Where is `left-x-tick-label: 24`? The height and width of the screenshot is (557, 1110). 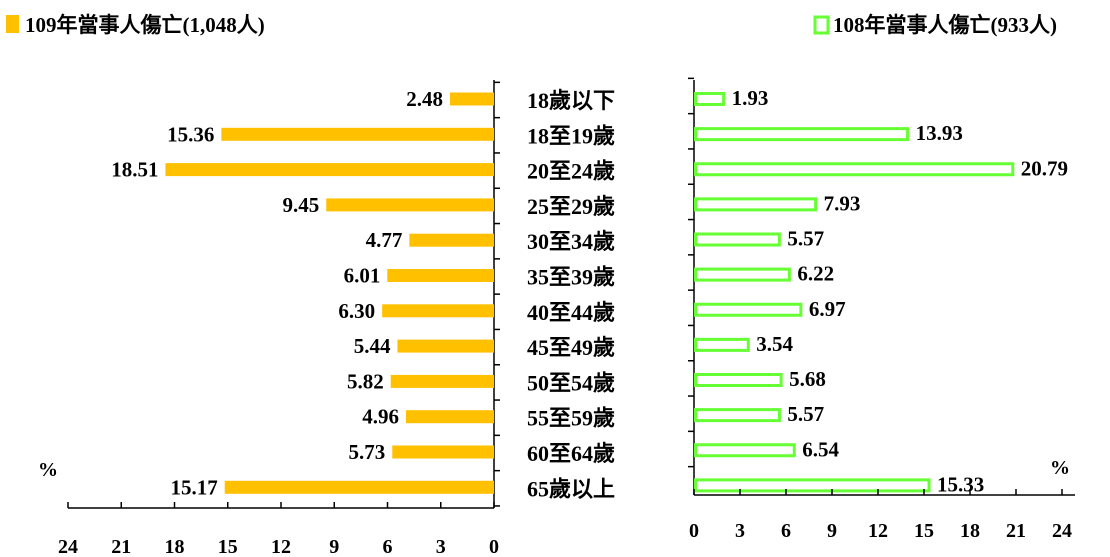
left-x-tick-label: 24 is located at coordinates (68, 546).